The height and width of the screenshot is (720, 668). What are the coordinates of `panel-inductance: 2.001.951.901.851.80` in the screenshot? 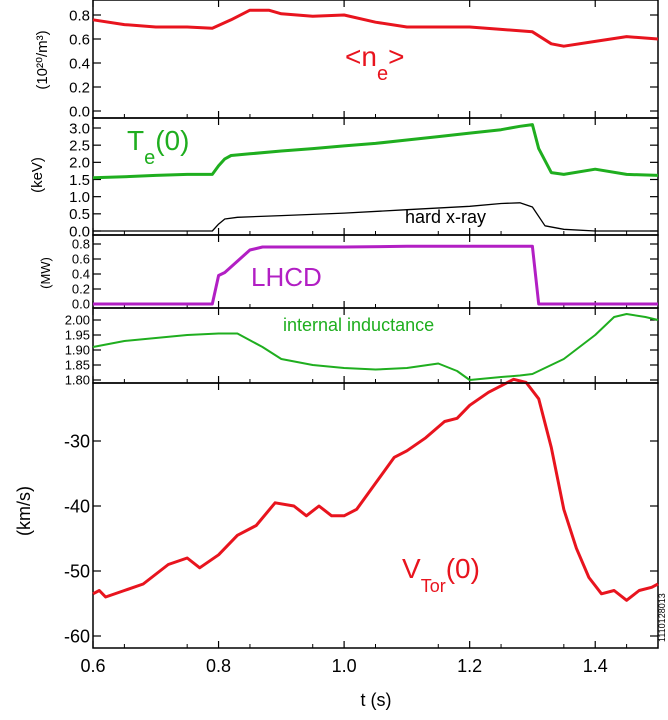 It's located at (362, 347).